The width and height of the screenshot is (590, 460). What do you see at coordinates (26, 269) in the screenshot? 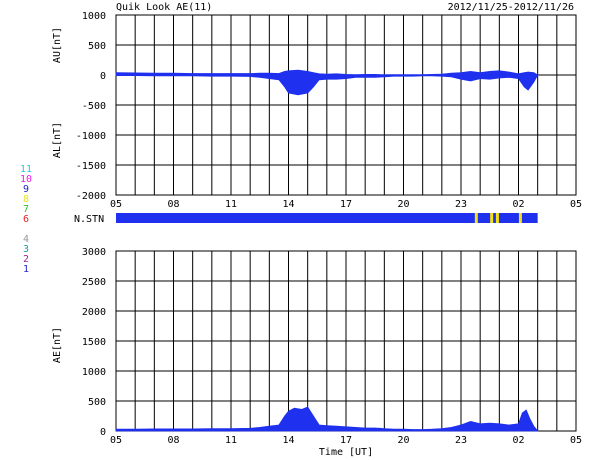
I see `station-legend-item: 1` at bounding box center [26, 269].